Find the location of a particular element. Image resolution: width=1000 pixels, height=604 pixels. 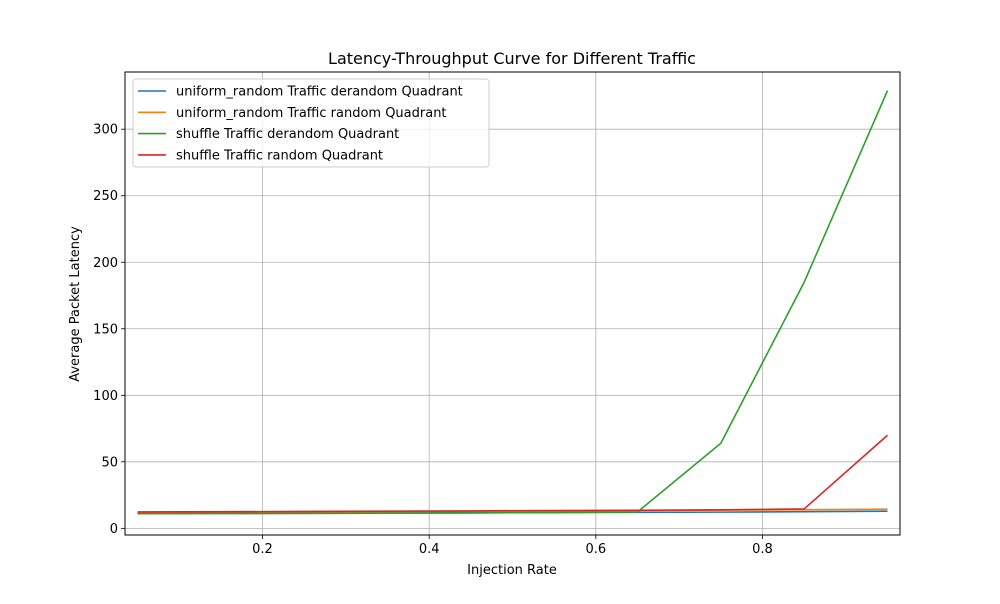

legend-label-4: shuffle Traffic random Quadrant is located at coordinates (279, 155).